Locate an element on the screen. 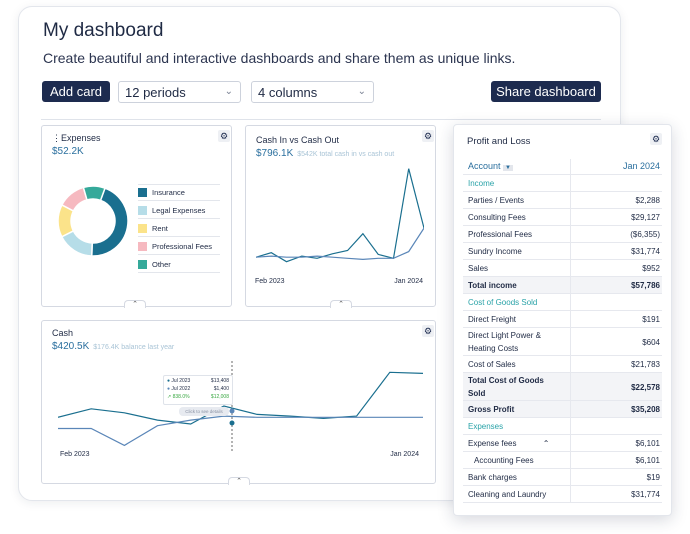 The width and height of the screenshot is (690, 534). legend-item: Insurance is located at coordinates (179, 192).